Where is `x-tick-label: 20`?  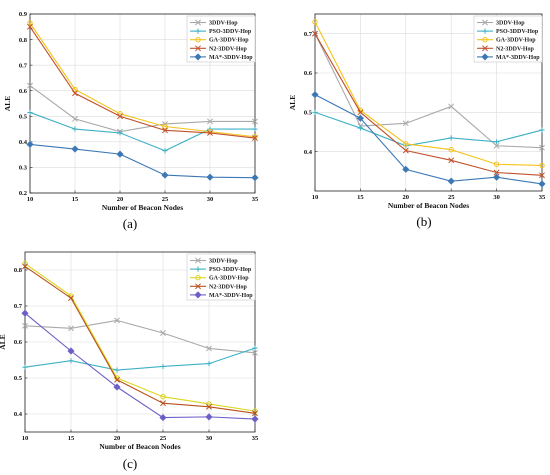
x-tick-label: 20 is located at coordinates (120, 199).